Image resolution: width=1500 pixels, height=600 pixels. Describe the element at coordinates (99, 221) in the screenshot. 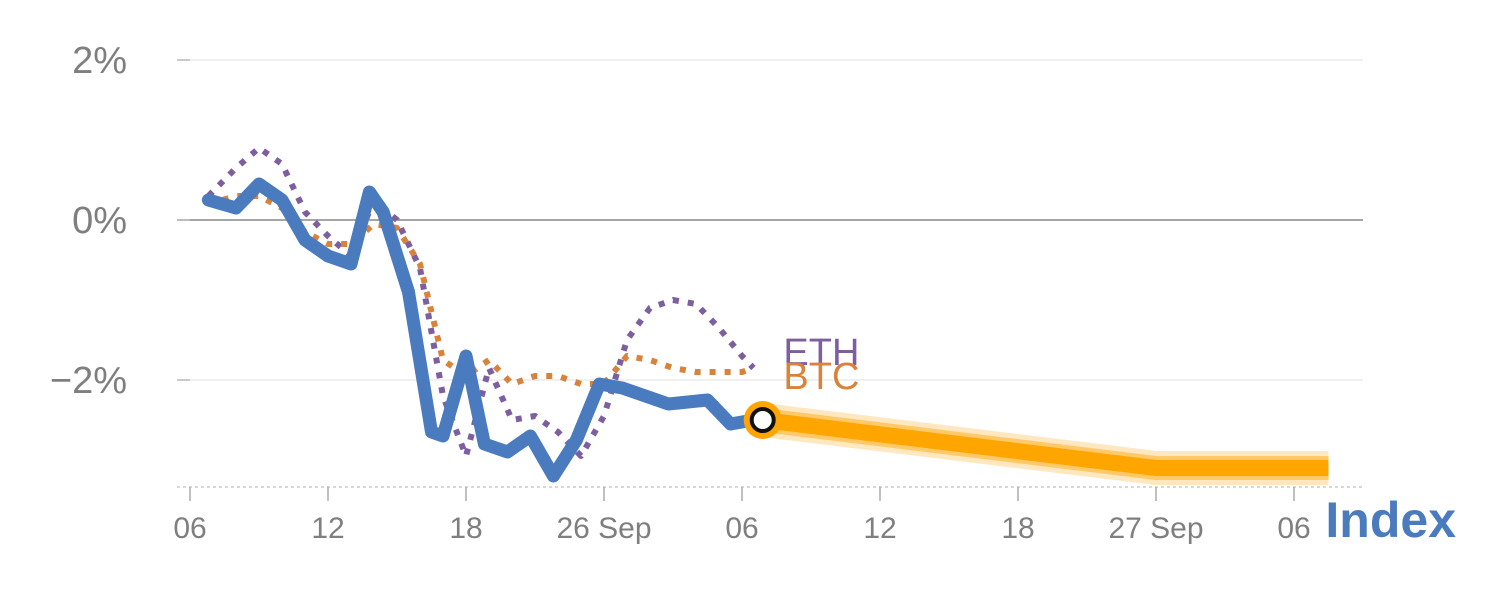

I see `y-tick-label: 0%` at that location.